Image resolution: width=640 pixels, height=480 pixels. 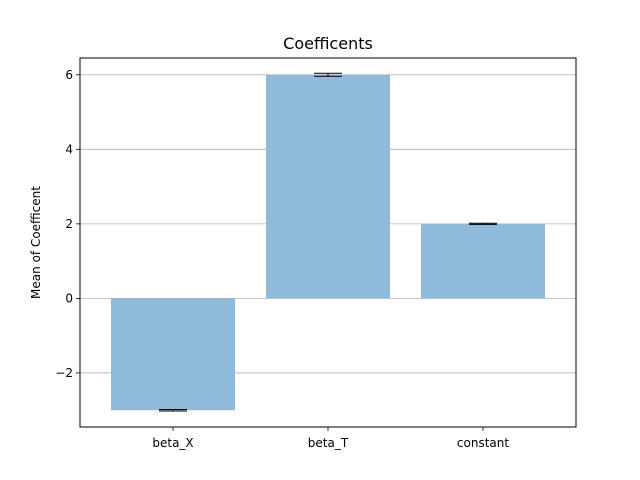 What do you see at coordinates (172, 443) in the screenshot?
I see `x-tick-label-beta_X: beta_X` at bounding box center [172, 443].